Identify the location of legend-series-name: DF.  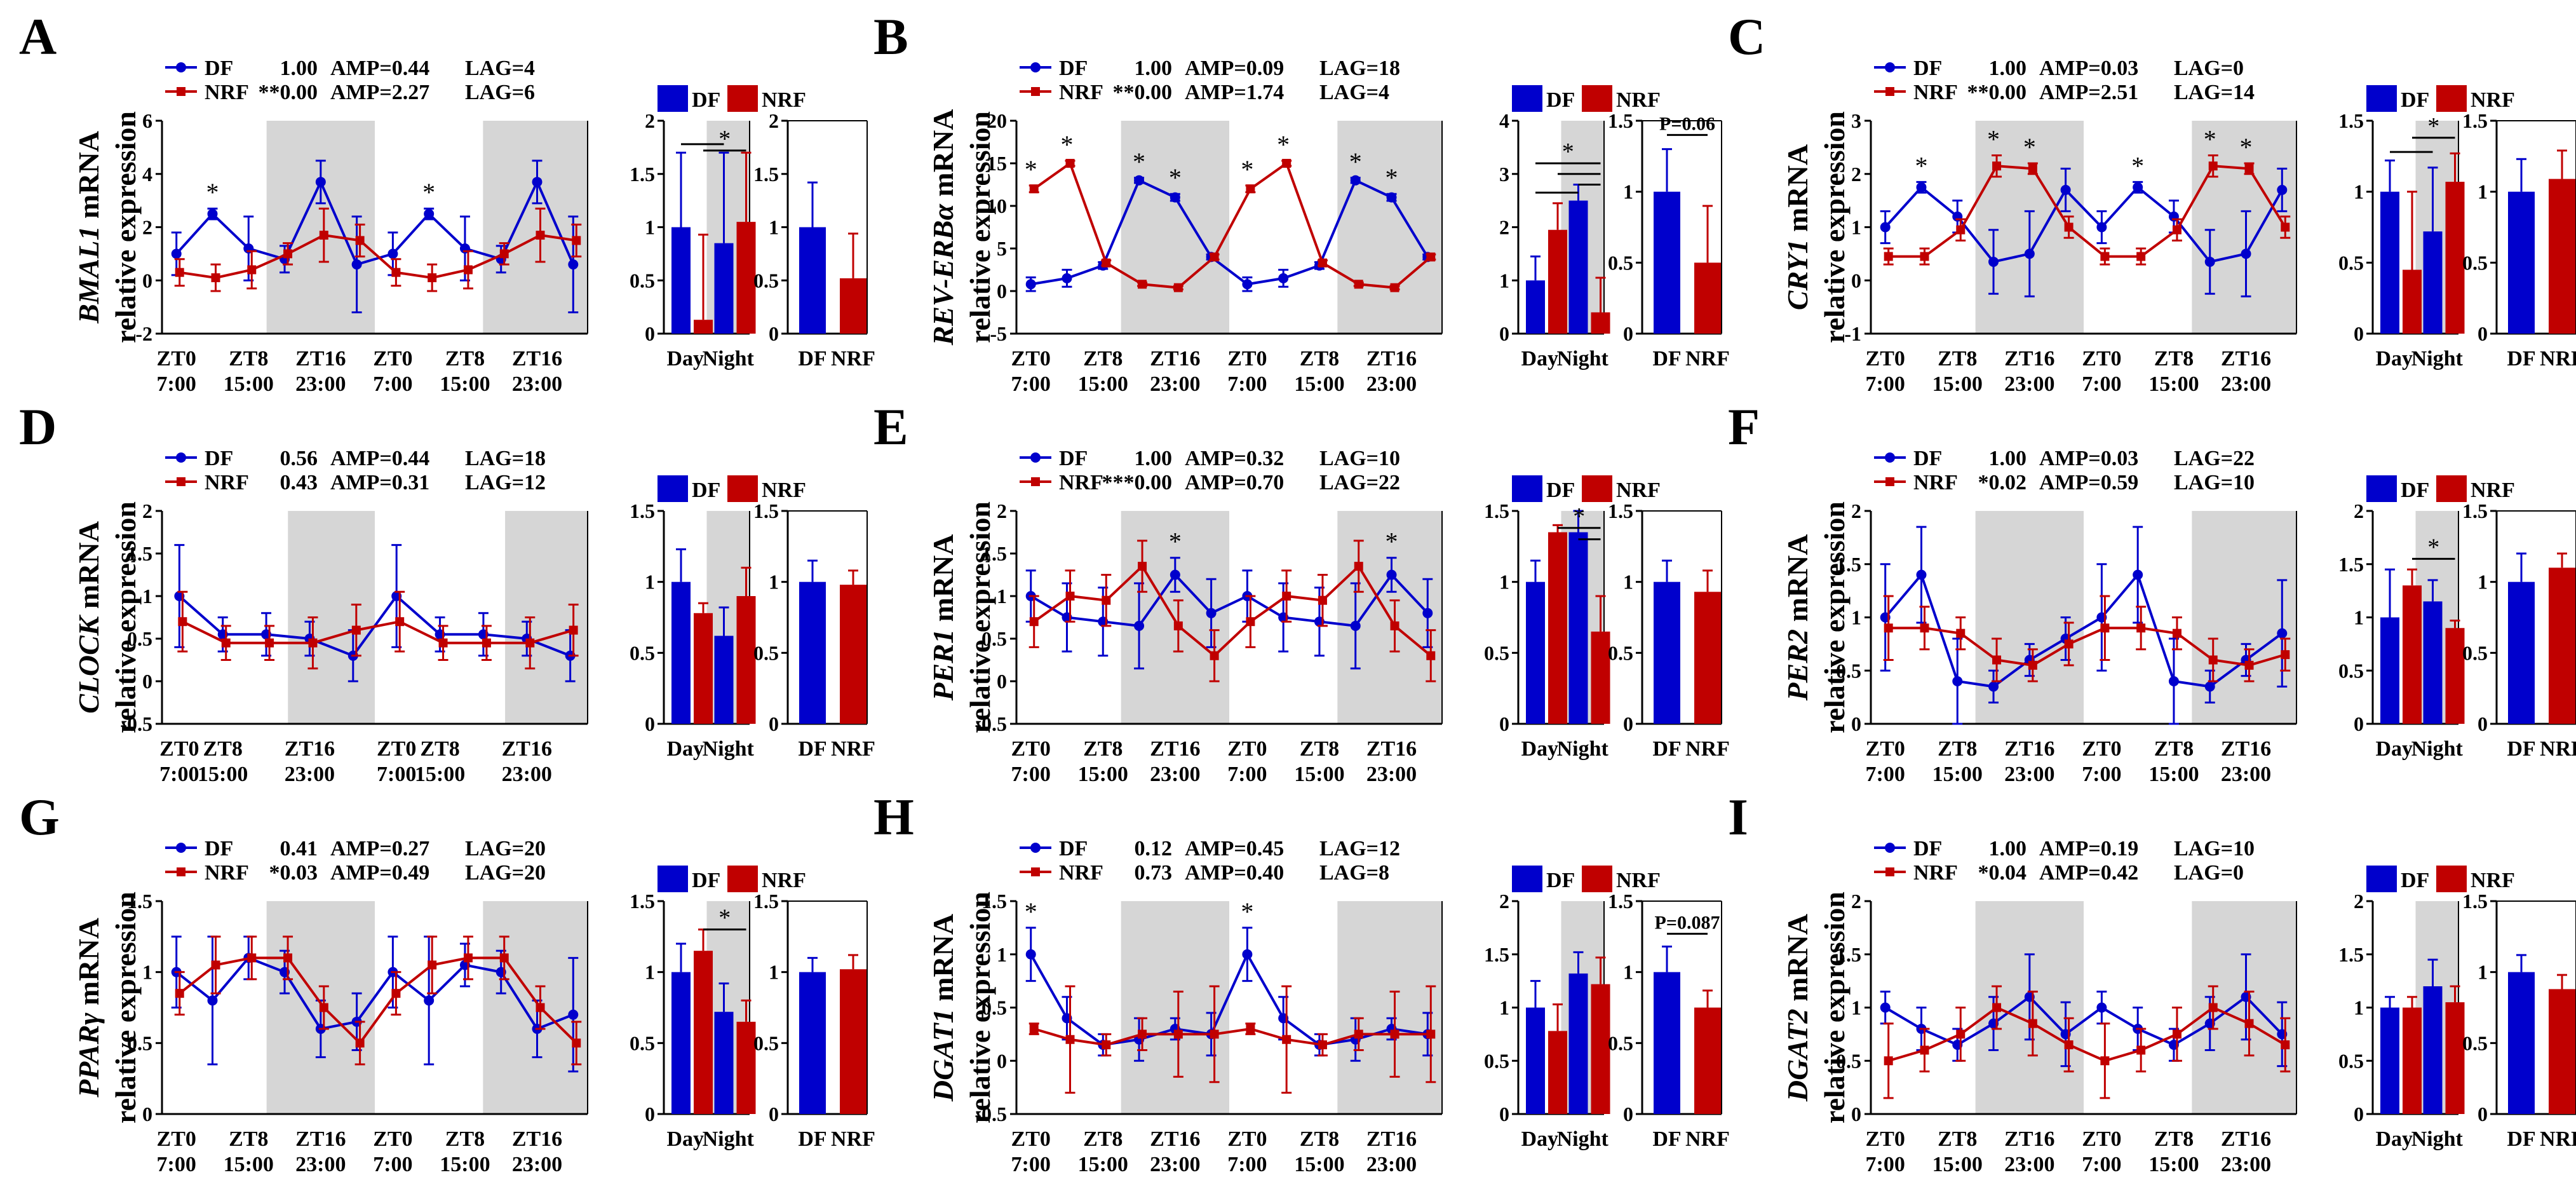
(1927, 68).